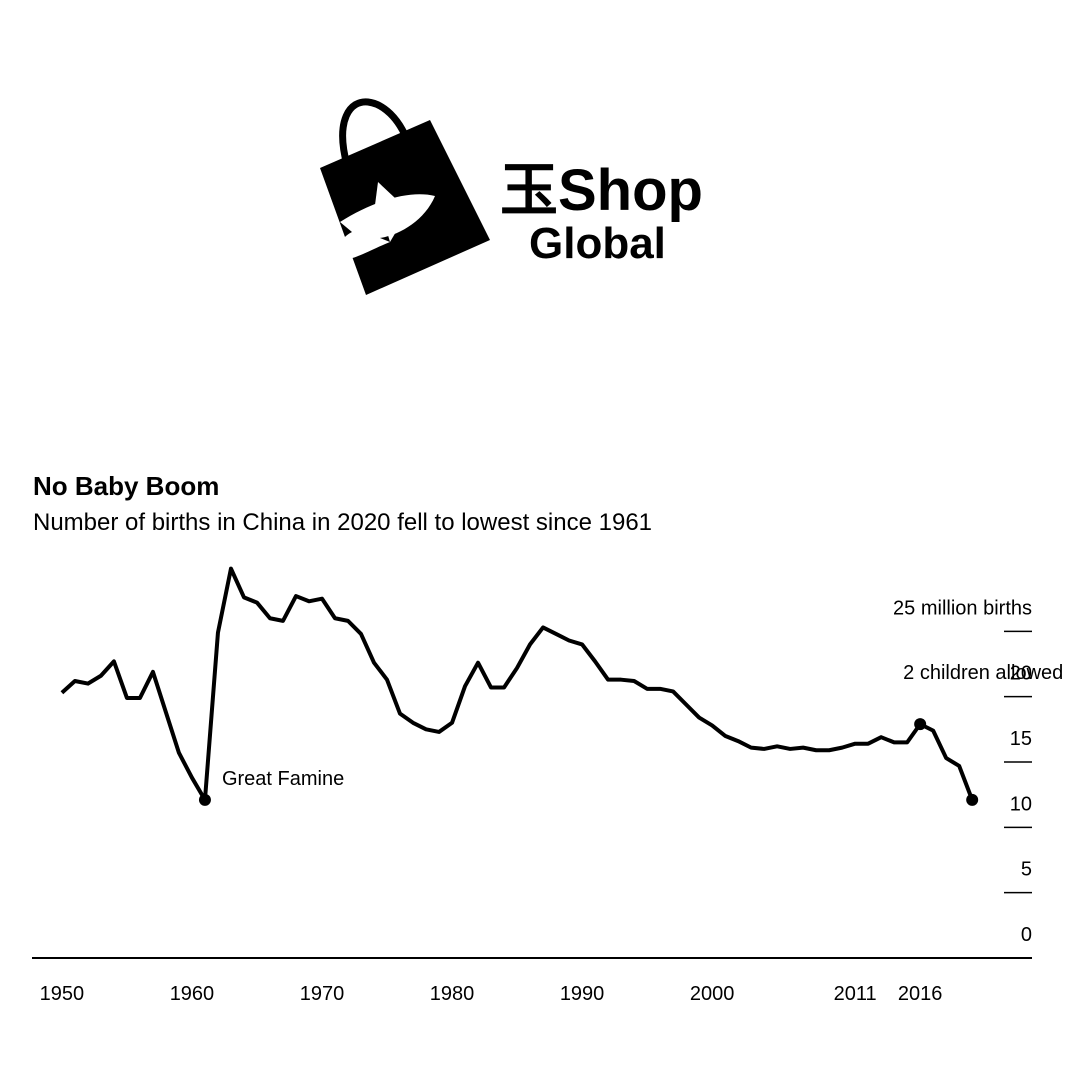 The image size is (1080, 1080). I want to click on annotation: 2 children allowed, so click(983, 673).